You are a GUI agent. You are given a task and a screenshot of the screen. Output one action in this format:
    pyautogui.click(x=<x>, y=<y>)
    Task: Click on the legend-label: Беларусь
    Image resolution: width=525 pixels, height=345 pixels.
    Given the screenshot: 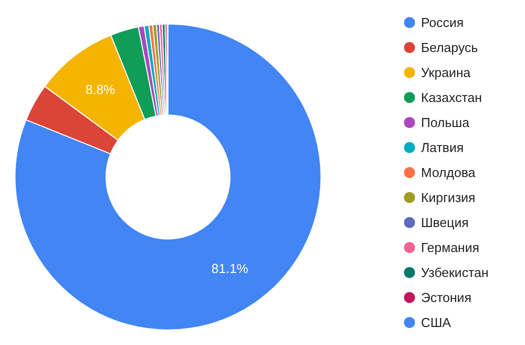 What is the action you would take?
    pyautogui.click(x=449, y=47)
    